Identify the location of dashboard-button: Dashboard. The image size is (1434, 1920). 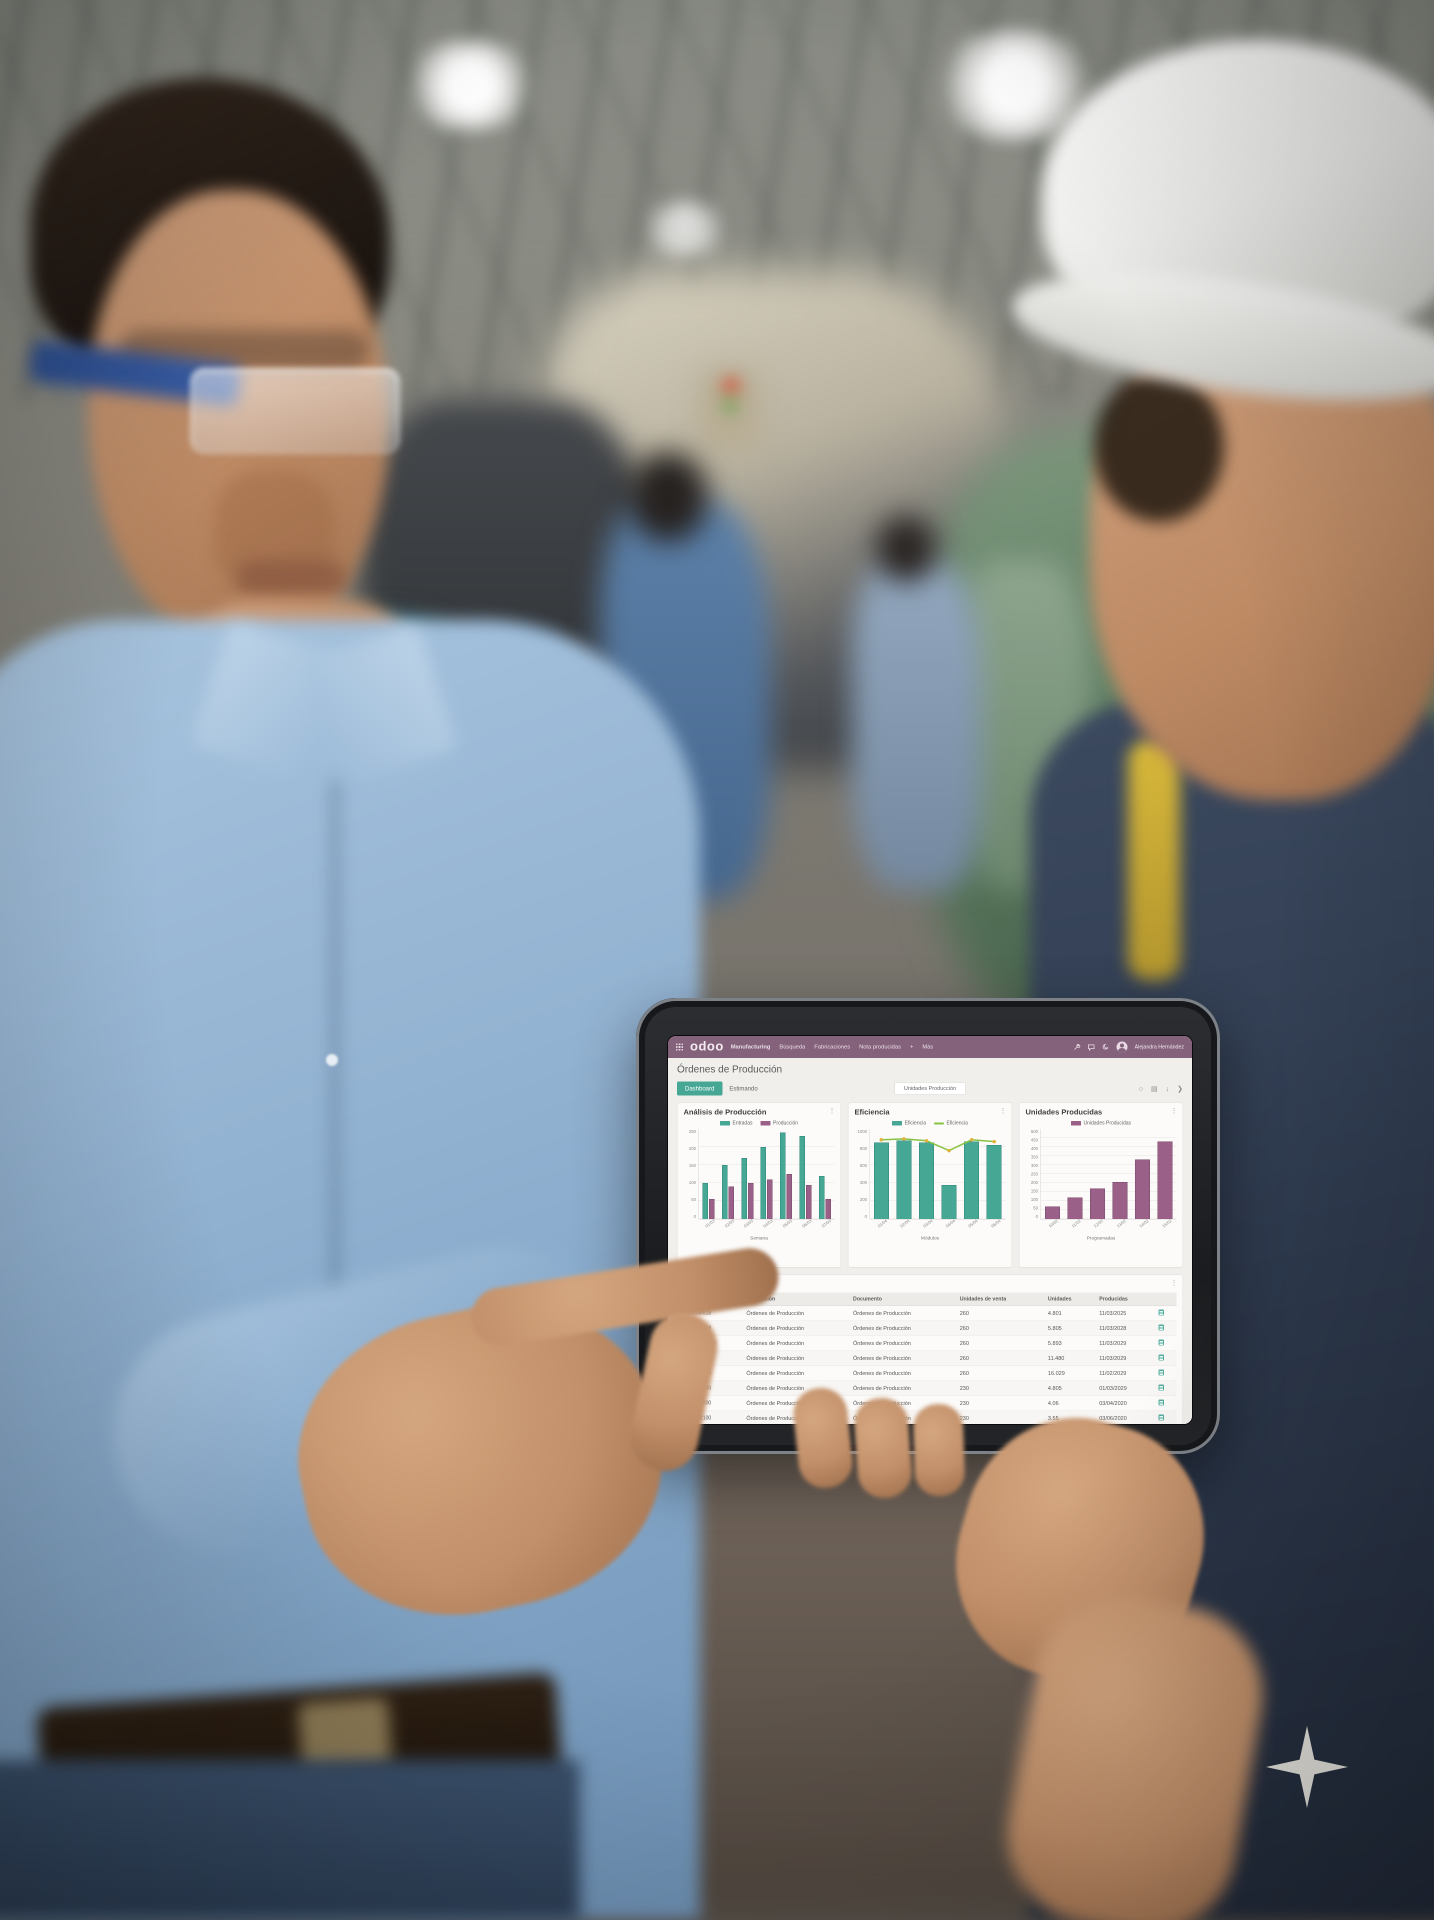
(700, 1088).